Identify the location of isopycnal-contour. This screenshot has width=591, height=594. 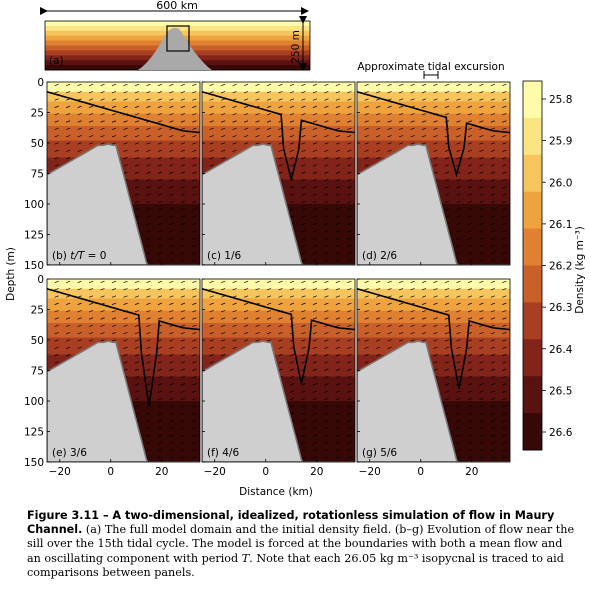
(278, 135).